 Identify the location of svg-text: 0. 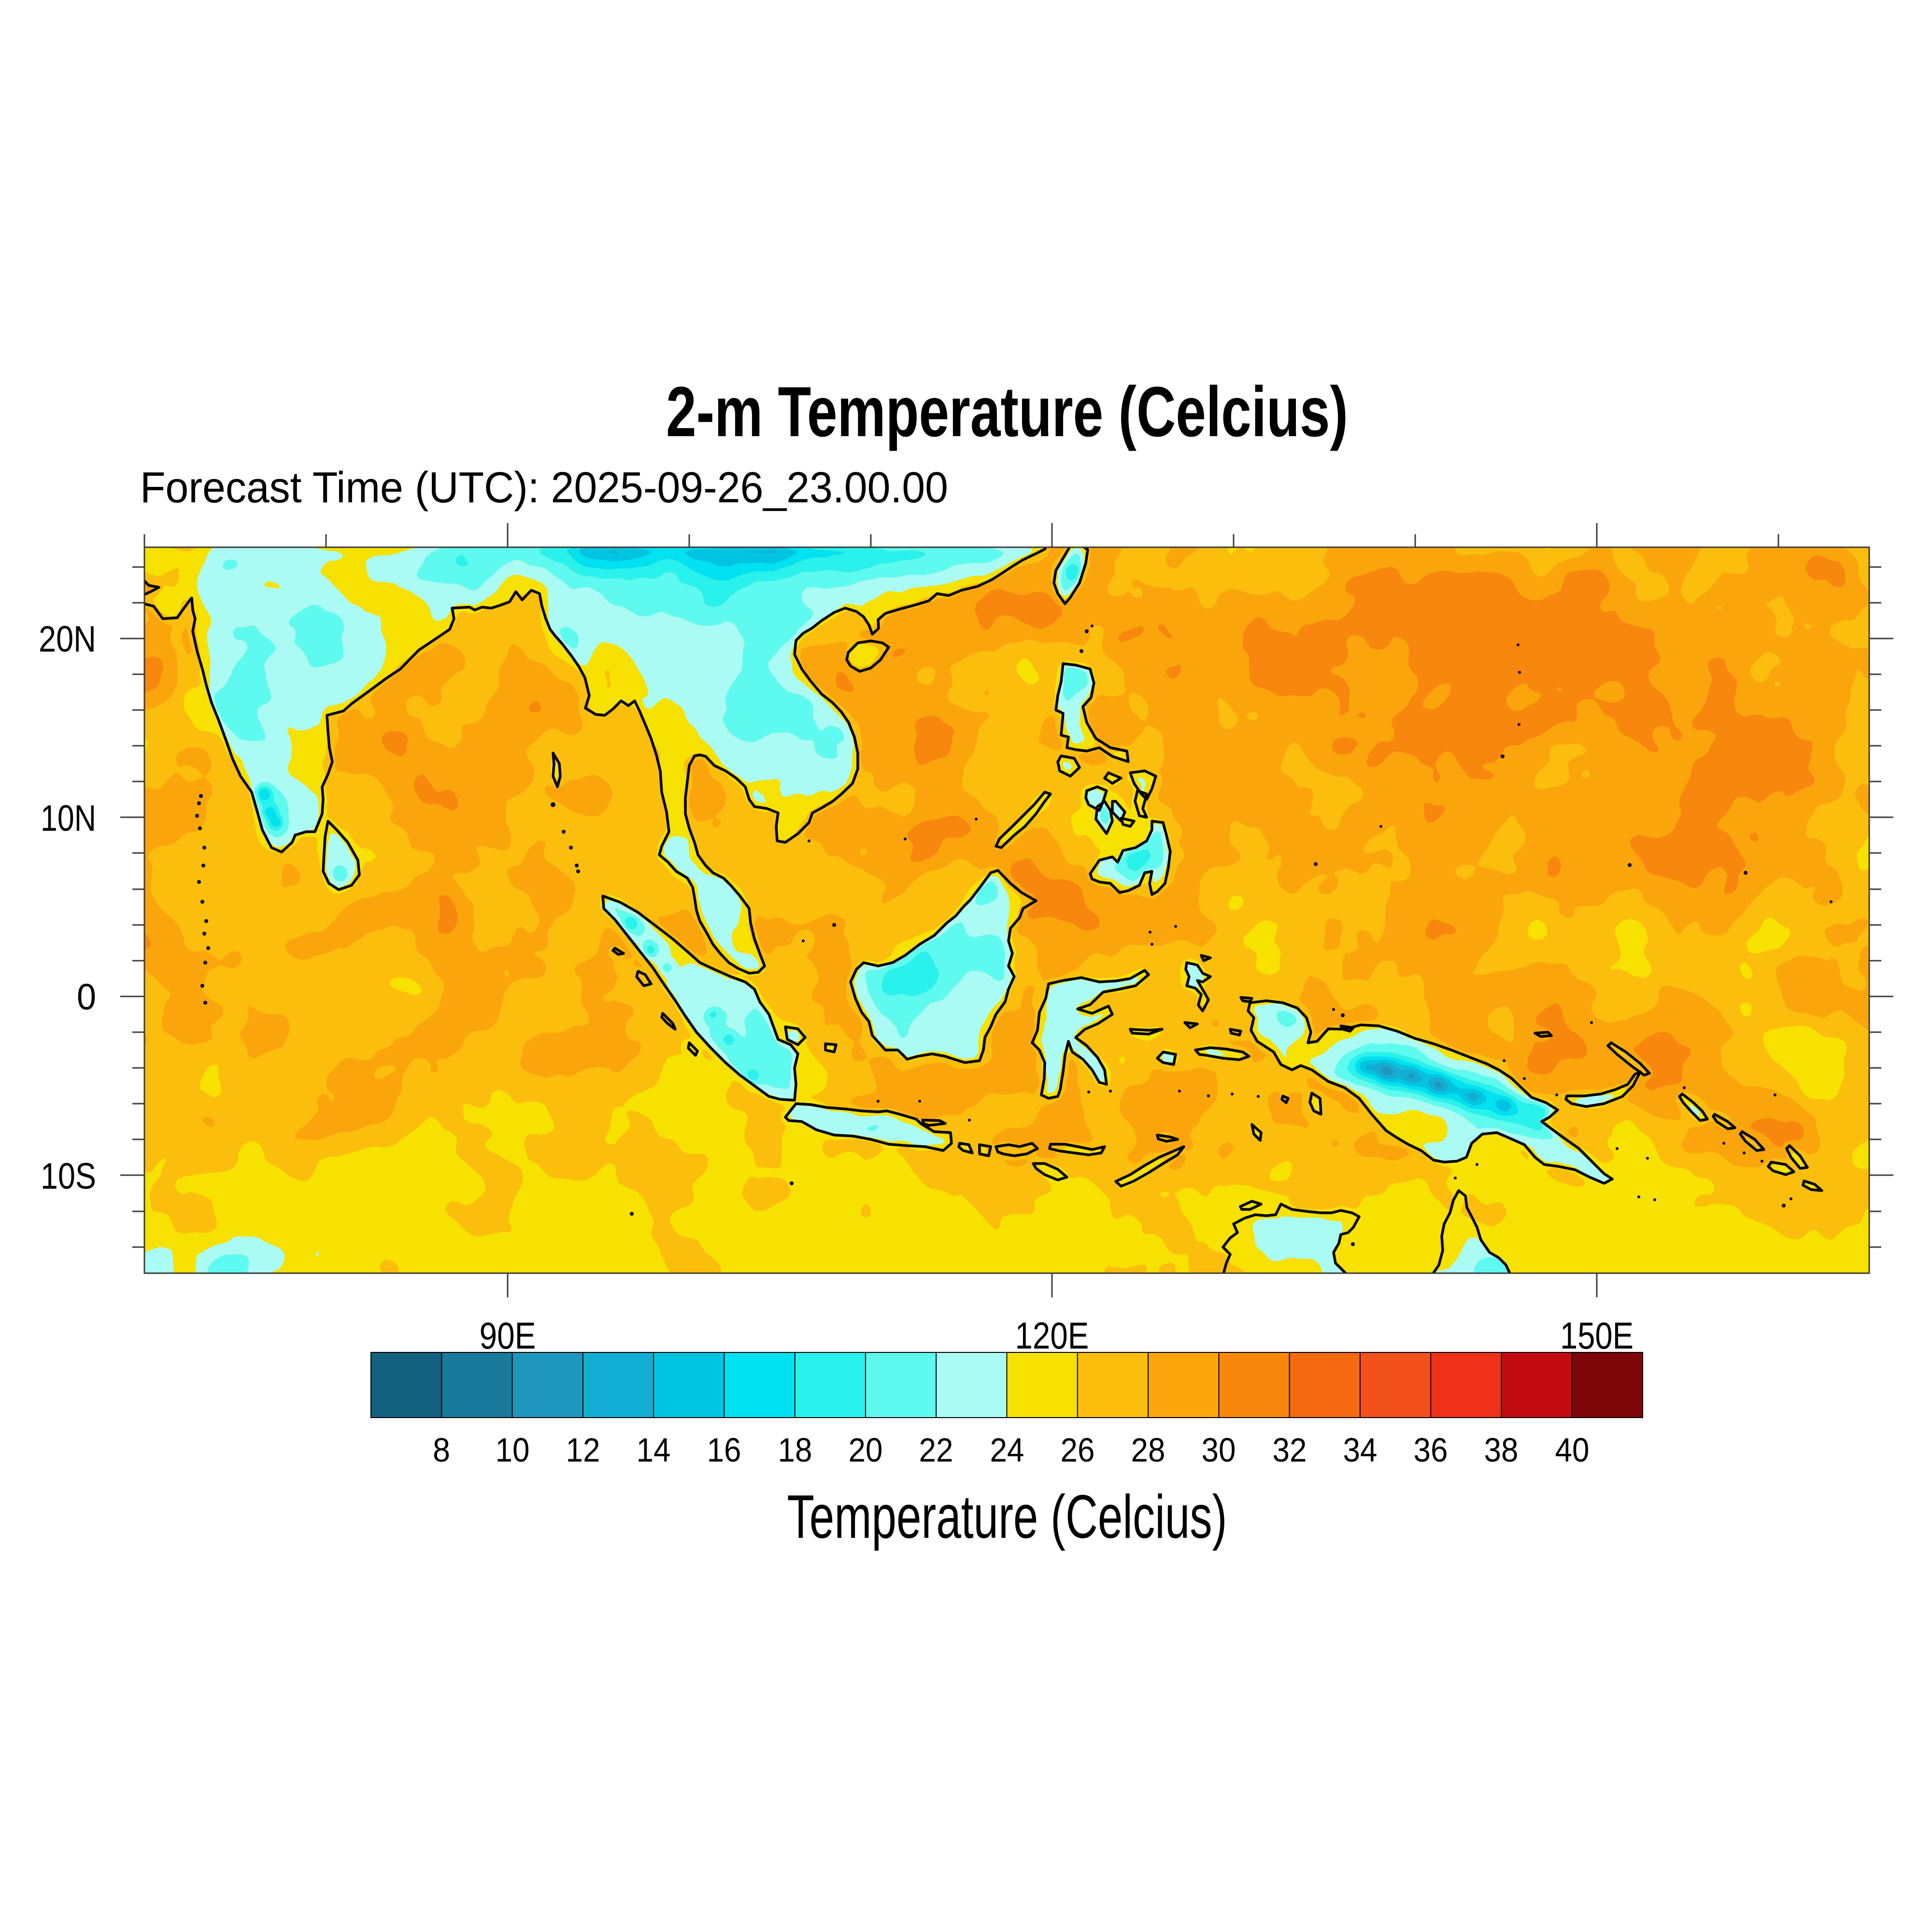
(86, 997).